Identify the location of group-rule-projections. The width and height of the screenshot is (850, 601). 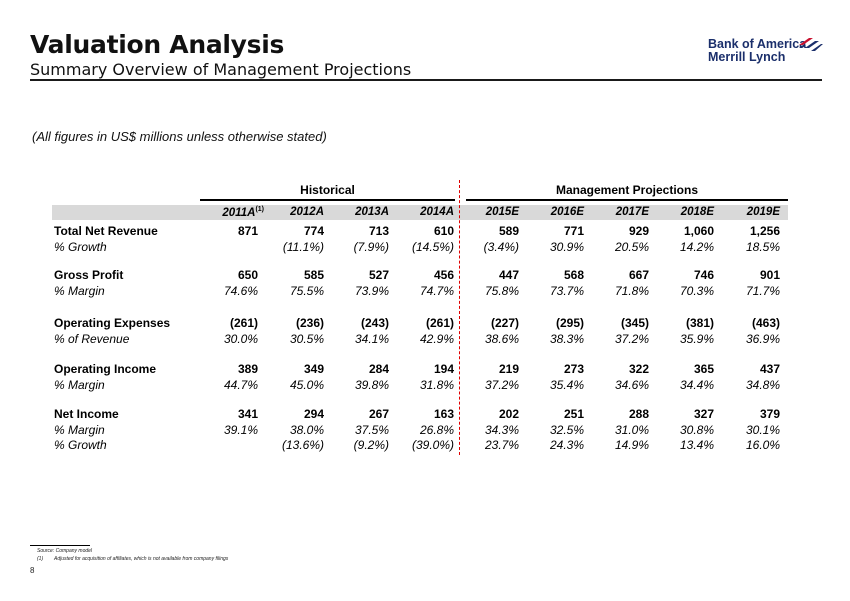
(627, 200).